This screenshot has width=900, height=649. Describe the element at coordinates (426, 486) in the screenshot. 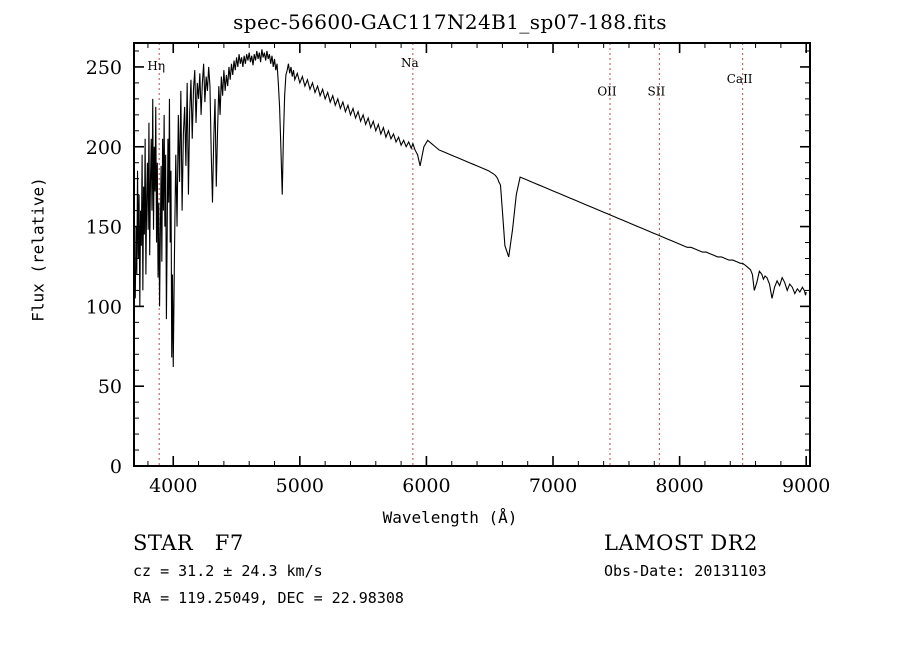

I see `x-tick-label: 6000` at that location.